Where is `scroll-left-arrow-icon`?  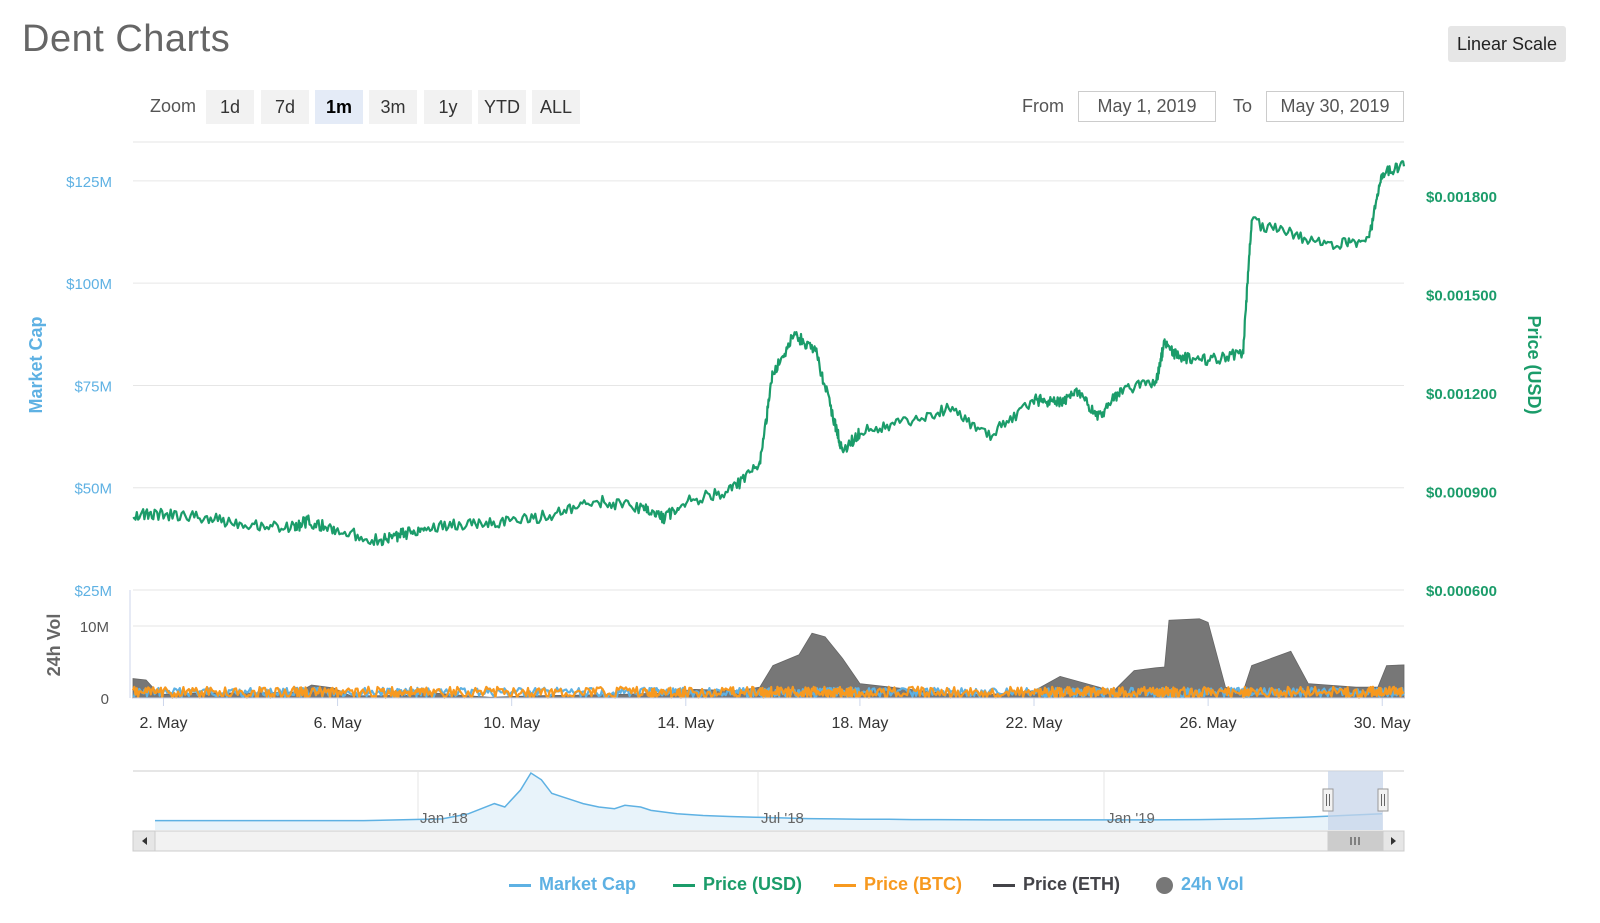
scroll-left-arrow-icon is located at coordinates (144, 841).